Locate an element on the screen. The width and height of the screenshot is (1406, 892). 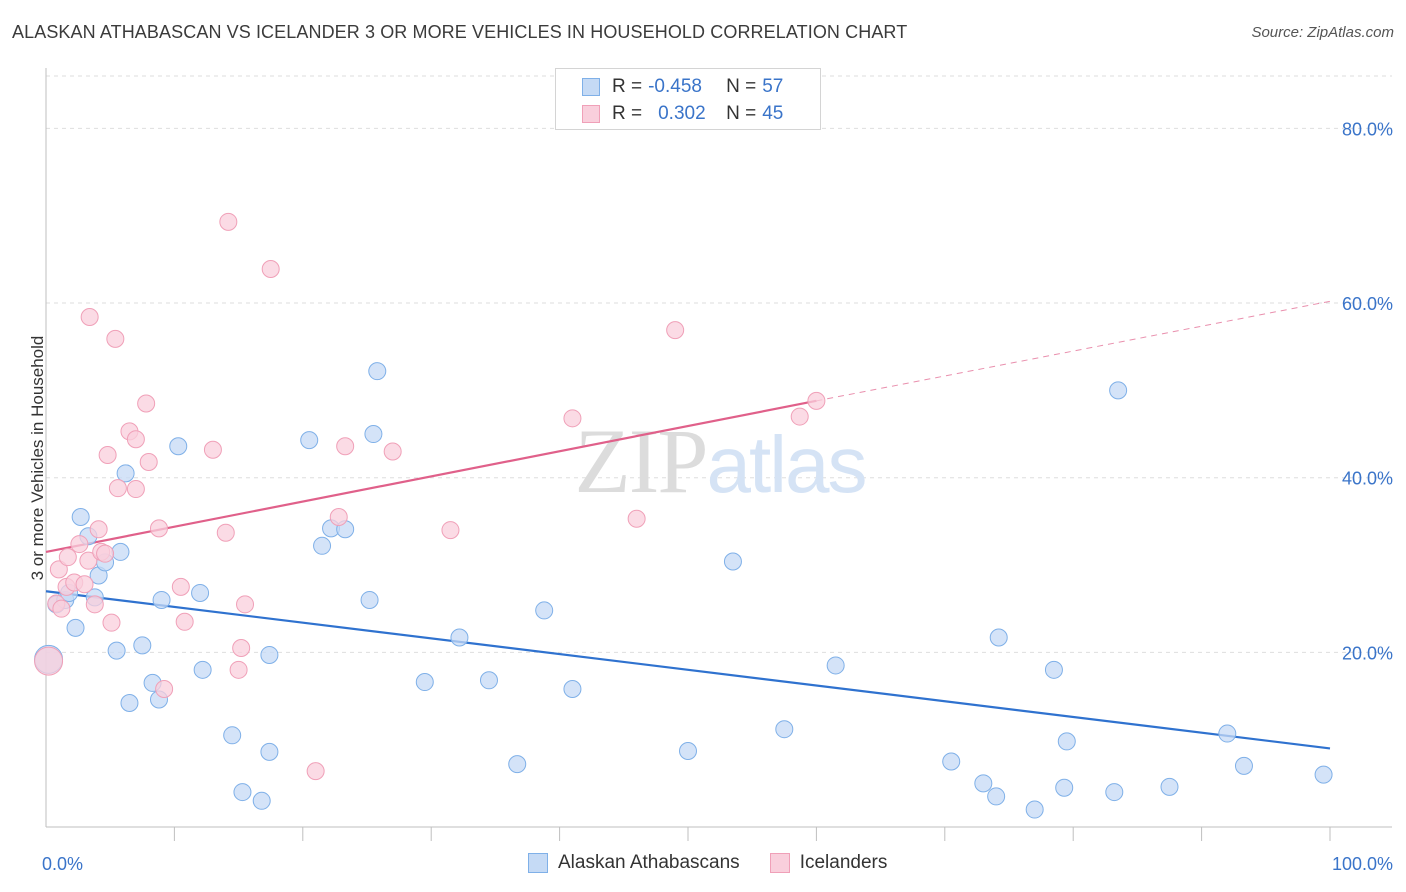
y-tick-label: 20.0% is located at coordinates (1367, 653).